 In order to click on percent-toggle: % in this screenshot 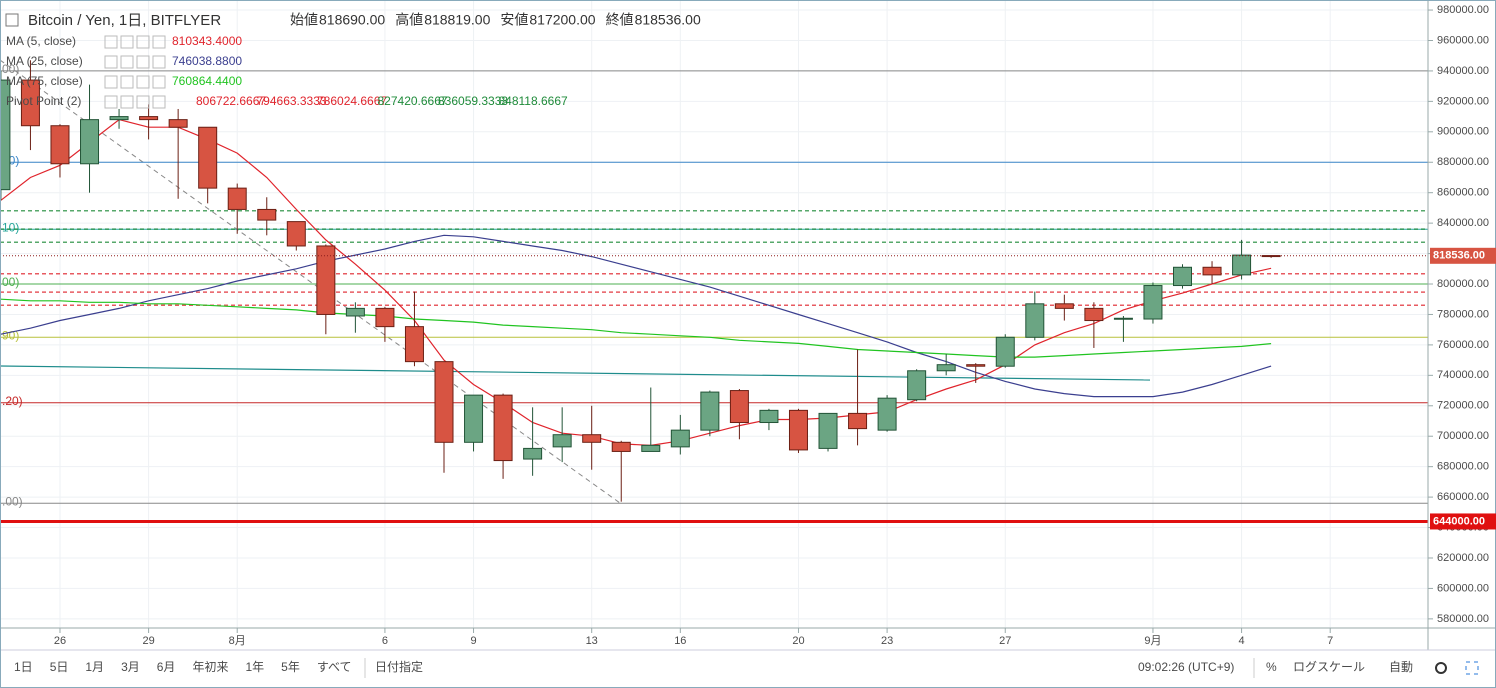, I will do `click(1271, 667)`.